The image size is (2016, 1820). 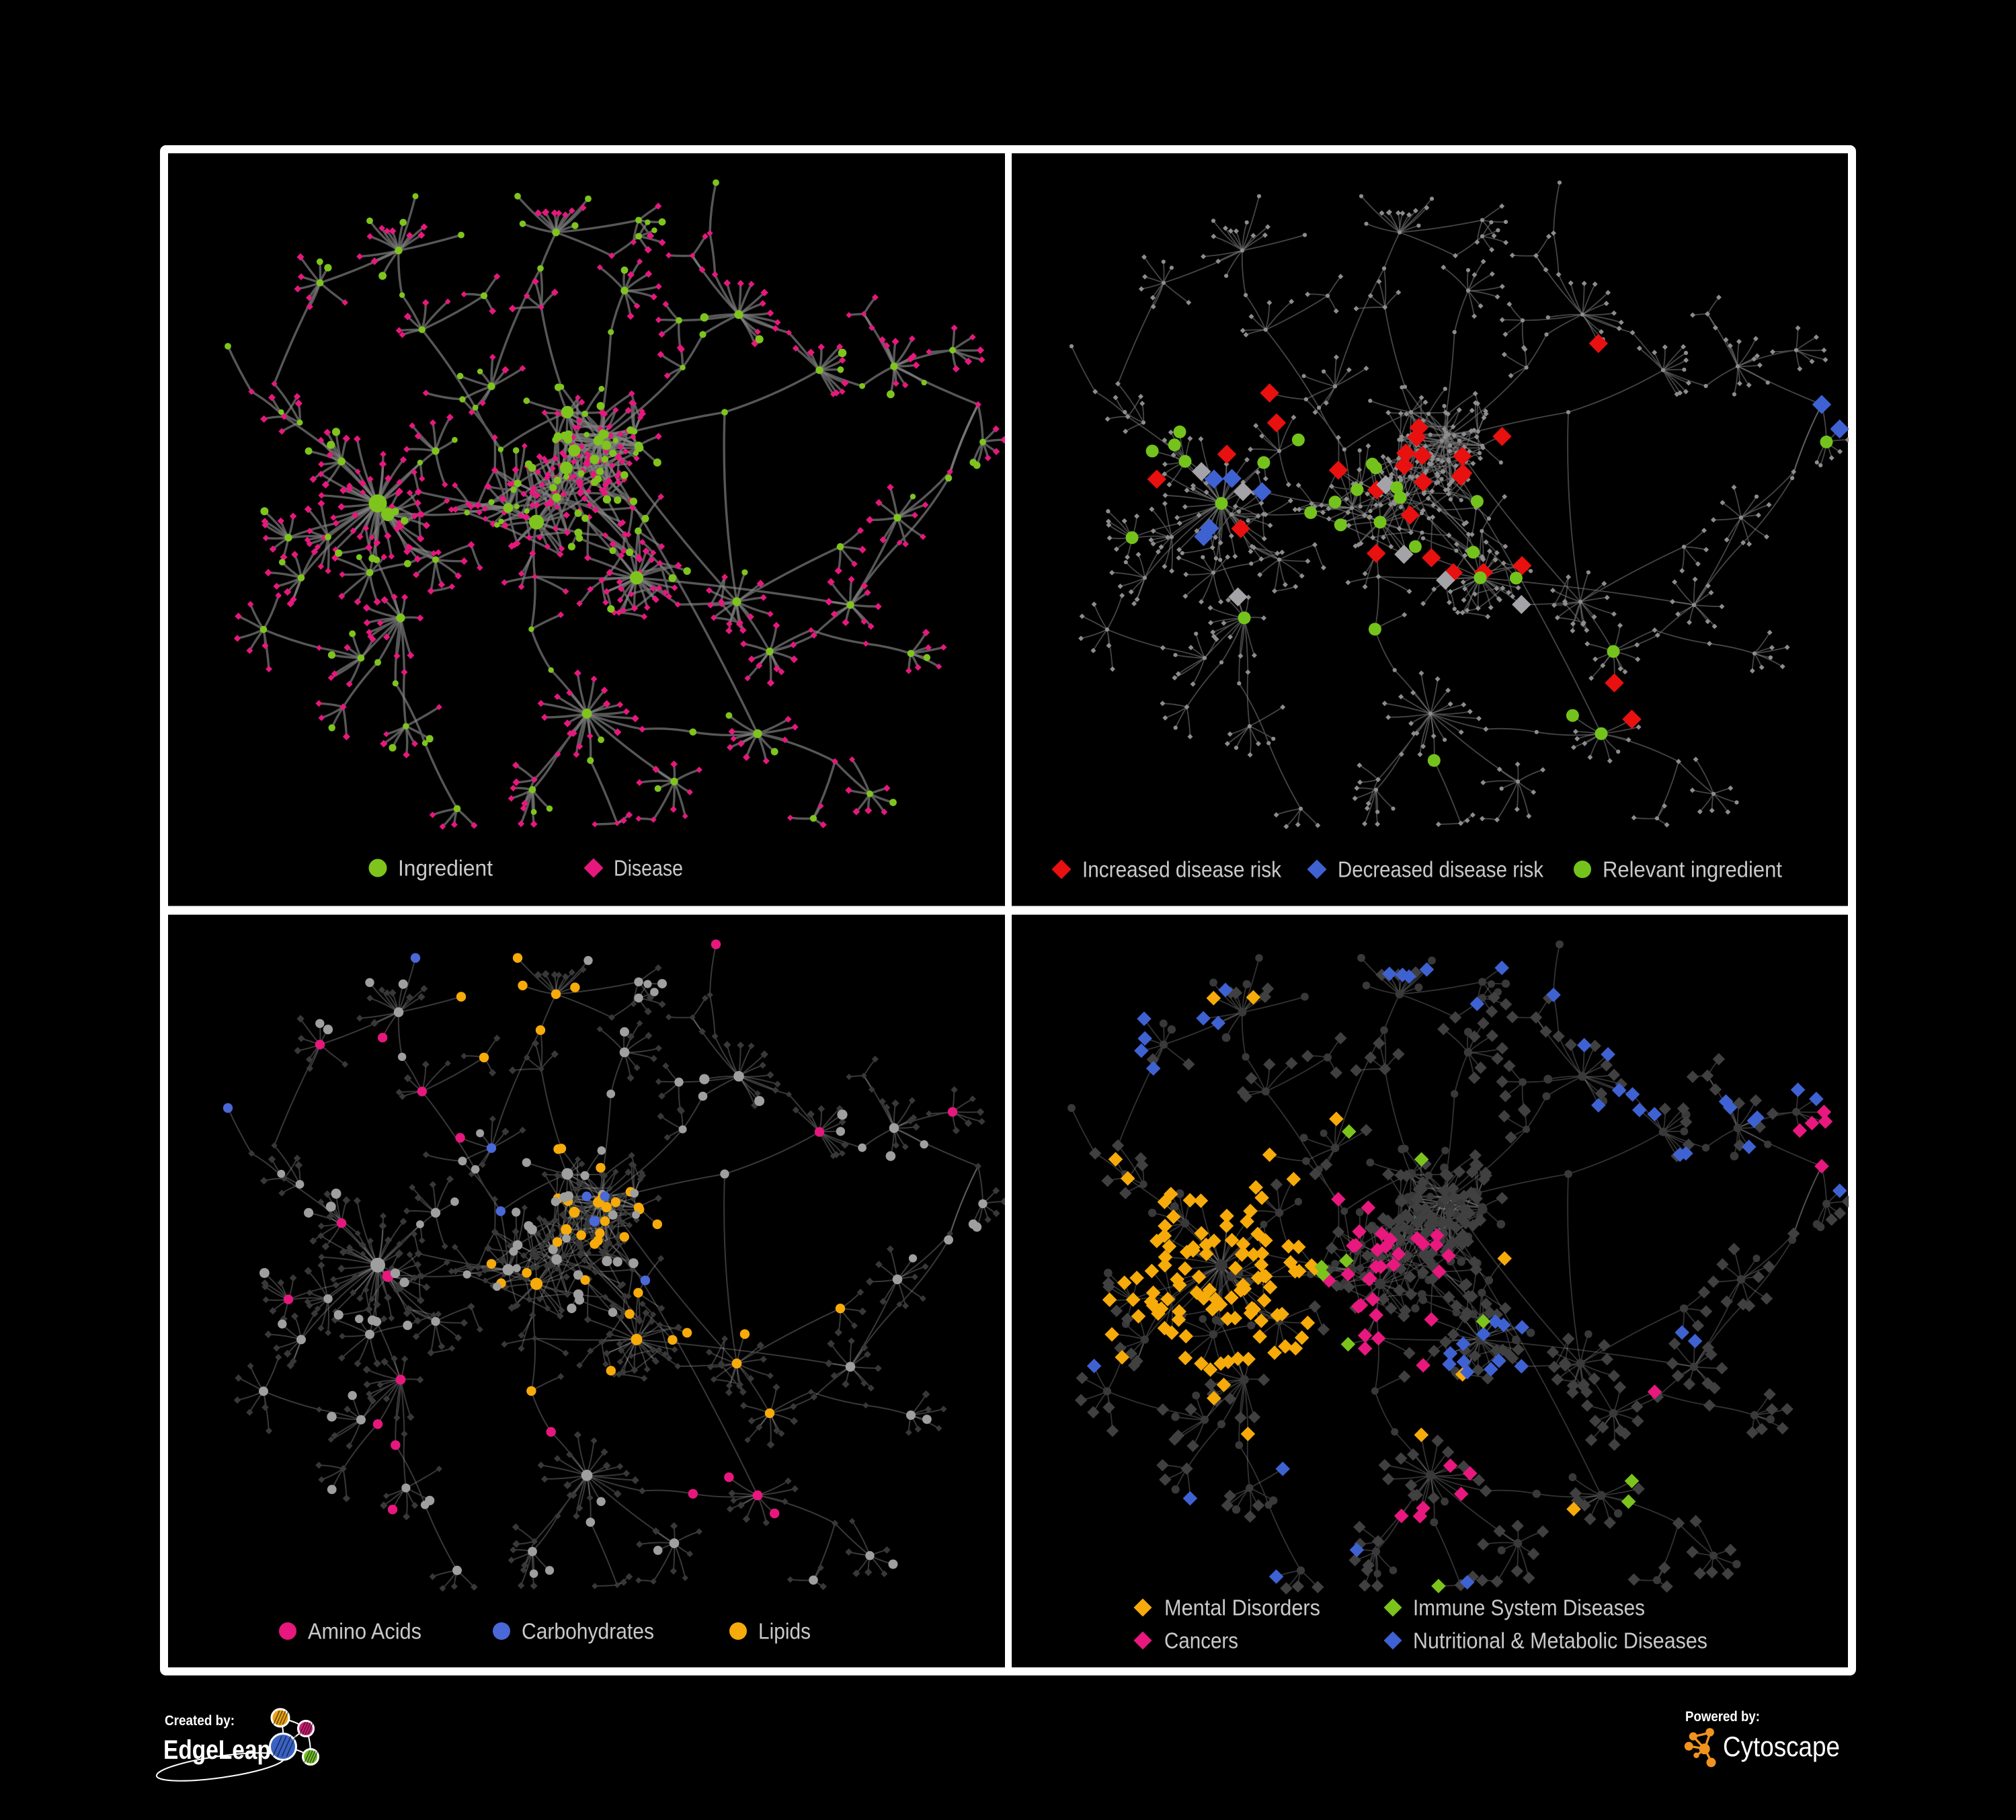 What do you see at coordinates (1529, 1607) in the screenshot?
I see `svg-text: Immune System Diseases` at bounding box center [1529, 1607].